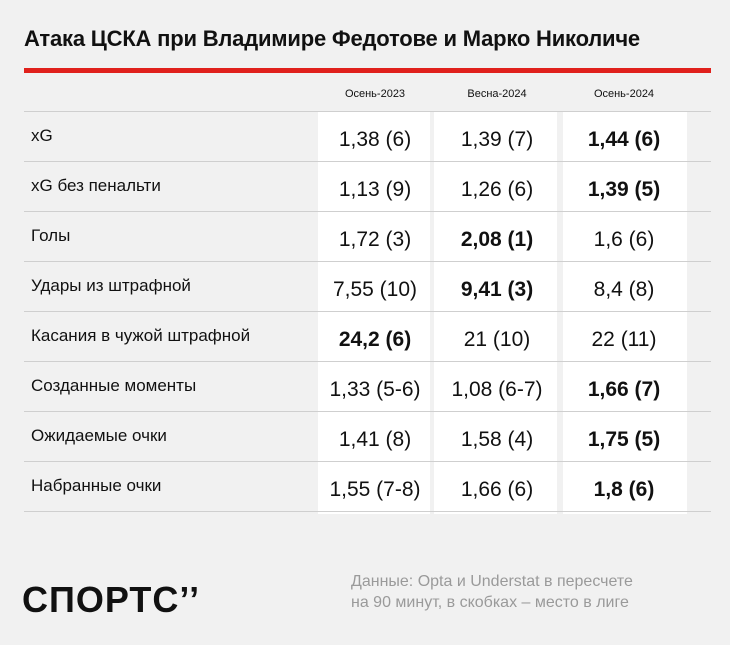 This screenshot has width=730, height=645. What do you see at coordinates (497, 139) in the screenshot?
I see `table-cell: 1,39 (7)` at bounding box center [497, 139].